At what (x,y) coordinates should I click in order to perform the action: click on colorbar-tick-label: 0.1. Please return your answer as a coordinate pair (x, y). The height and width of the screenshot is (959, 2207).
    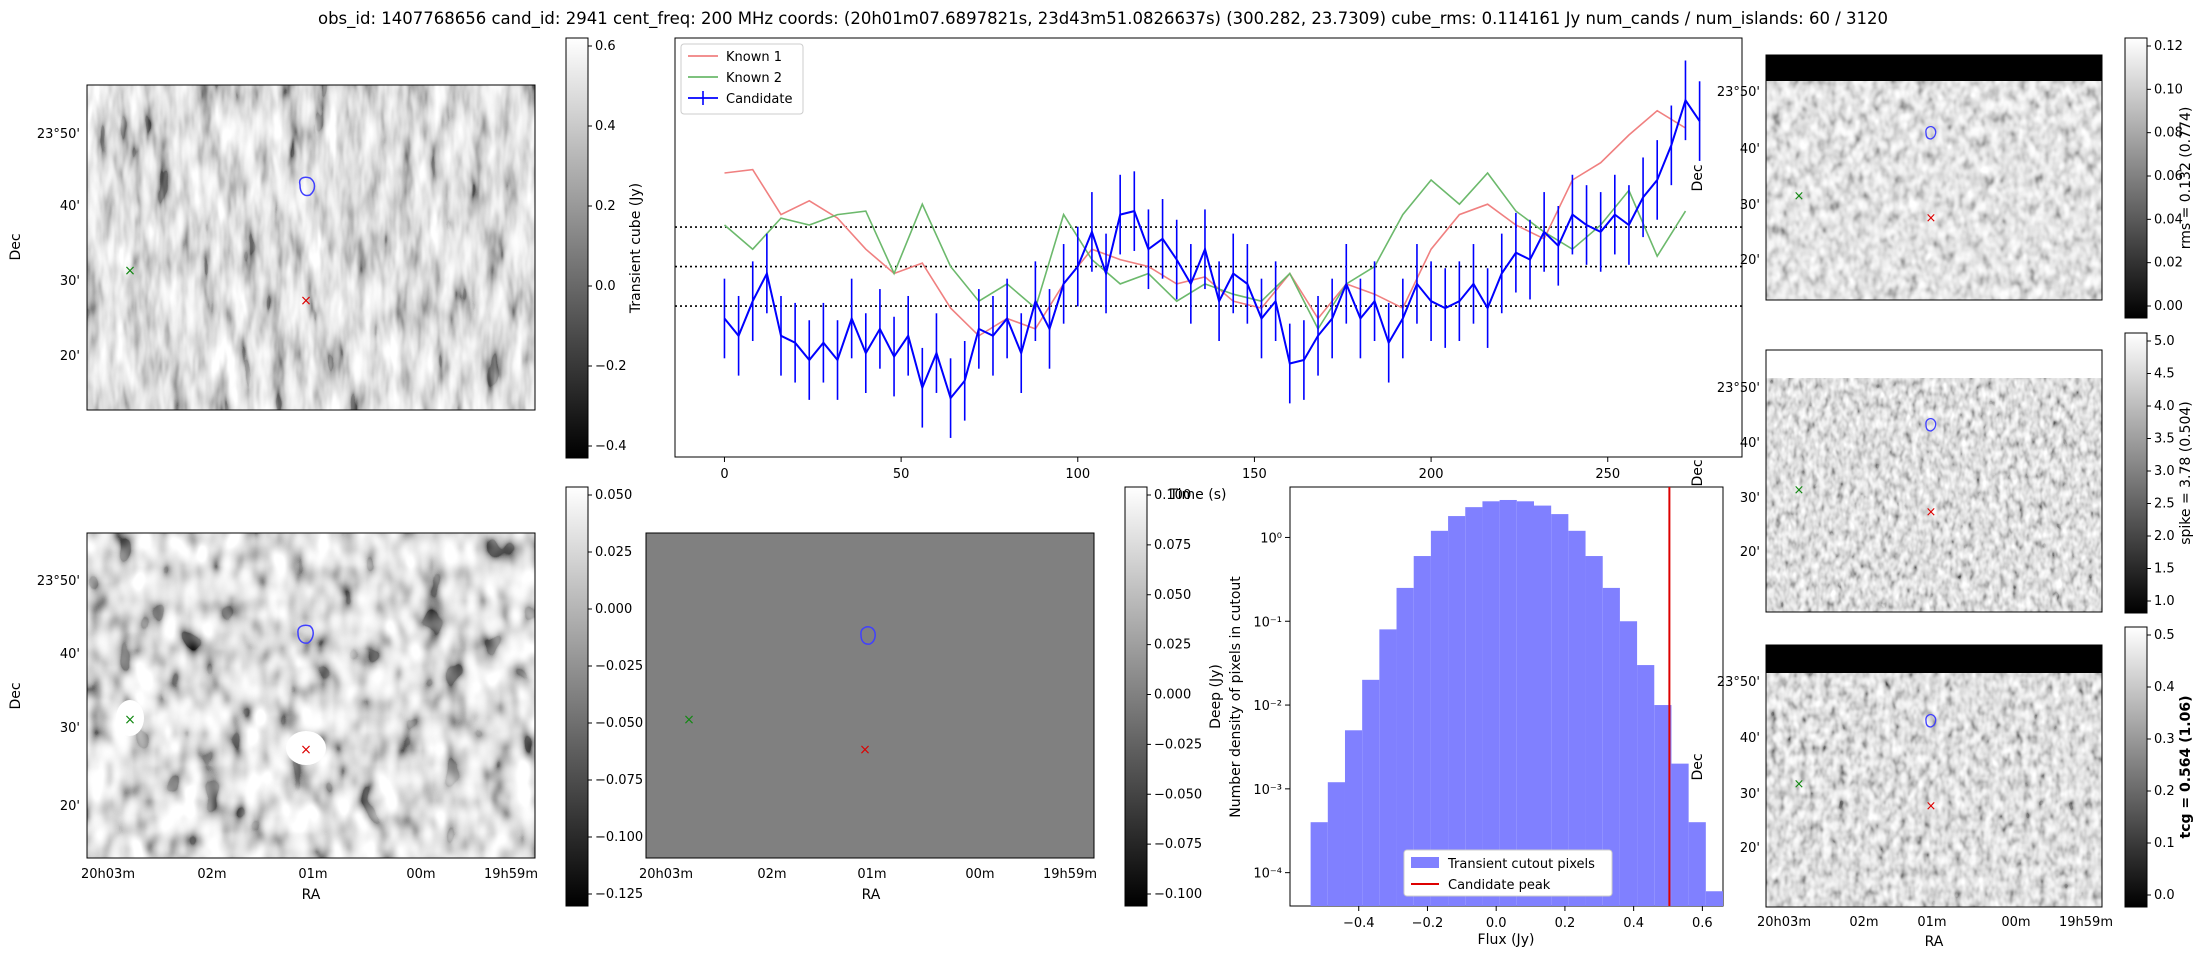
    Looking at the image, I should click on (2164, 843).